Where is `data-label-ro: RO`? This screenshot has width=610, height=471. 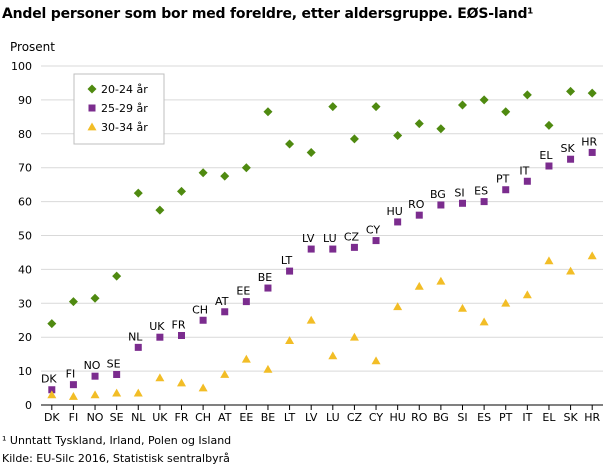 data-label-ro: RO is located at coordinates (416, 204).